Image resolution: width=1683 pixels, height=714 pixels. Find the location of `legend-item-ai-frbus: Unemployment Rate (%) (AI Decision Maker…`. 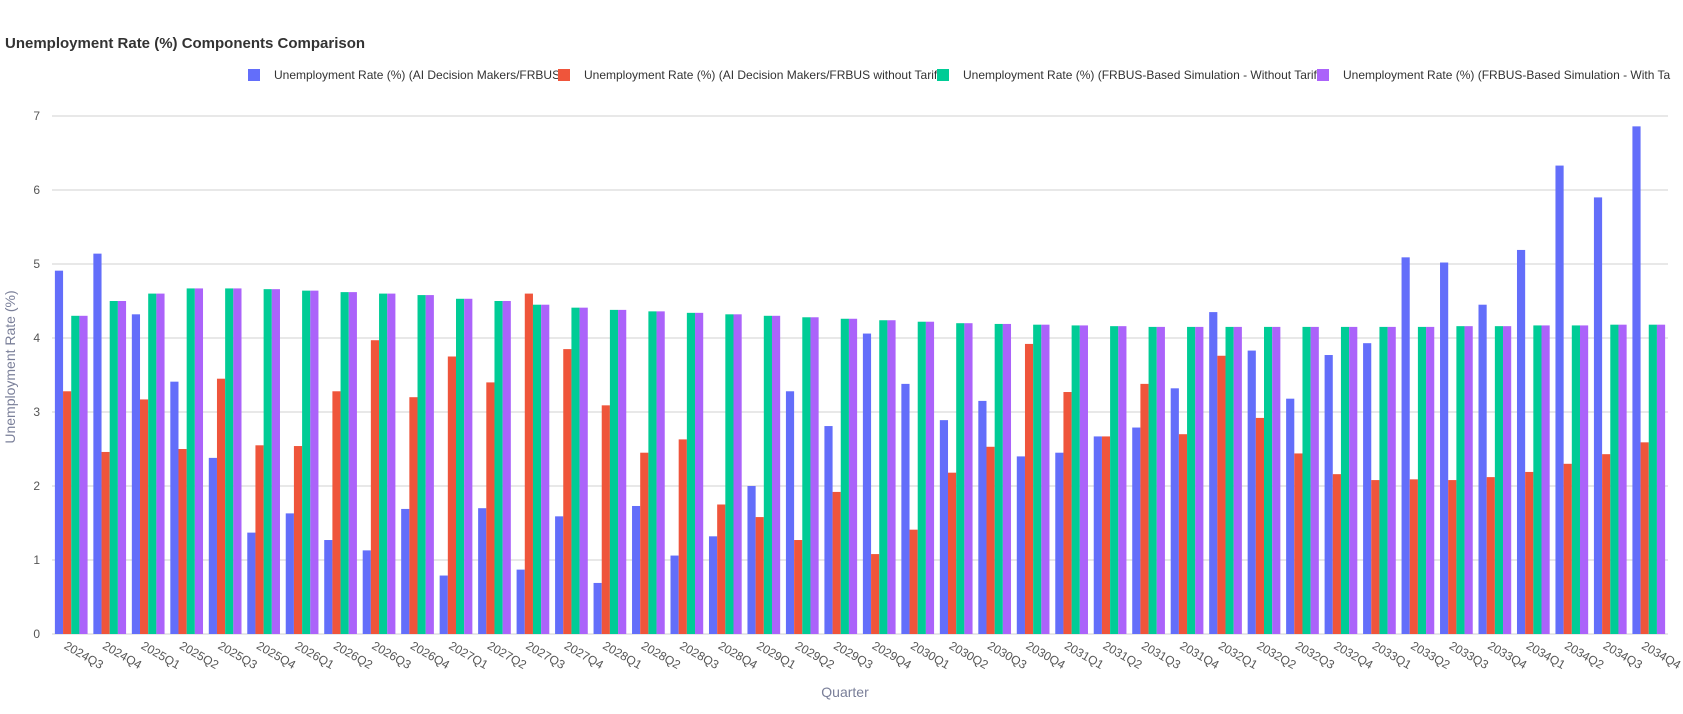

legend-item-ai-frbus: Unemployment Rate (%) (AI Decision Maker… is located at coordinates (403, 75).